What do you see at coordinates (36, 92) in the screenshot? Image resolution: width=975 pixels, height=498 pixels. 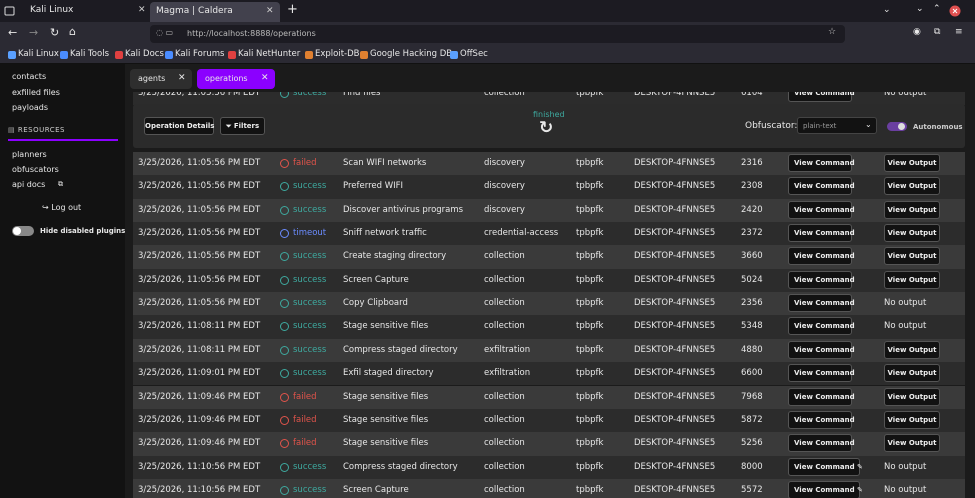 I see `sidebar-link: exfilled files` at bounding box center [36, 92].